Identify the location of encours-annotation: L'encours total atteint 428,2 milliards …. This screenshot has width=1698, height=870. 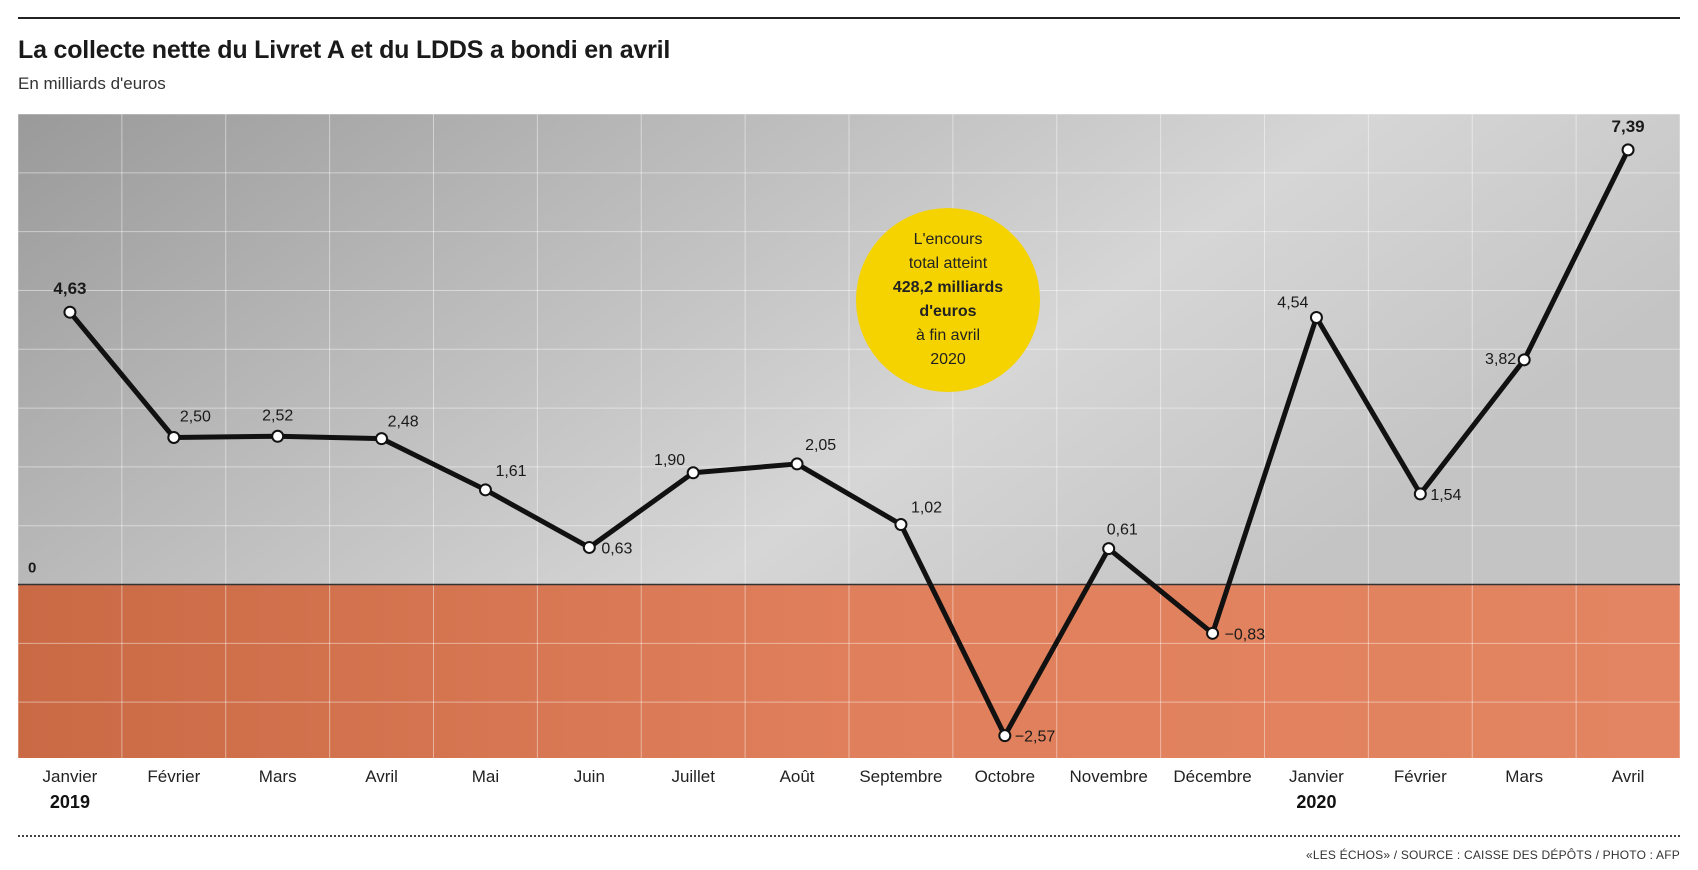
(948, 300).